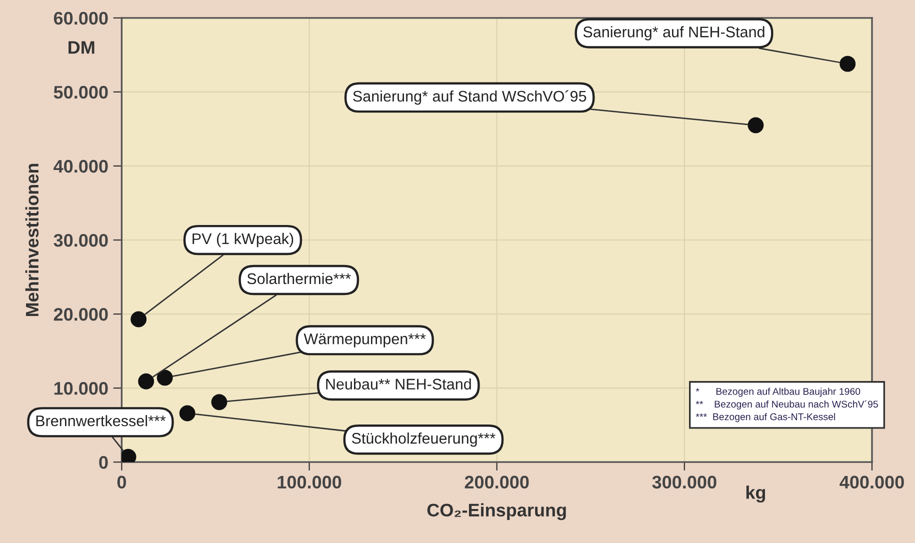 Image resolution: width=915 pixels, height=543 pixels. Describe the element at coordinates (787, 405) in the screenshot. I see `annotation: ** Bezogen auf Neubau nach WSchV´95` at that location.